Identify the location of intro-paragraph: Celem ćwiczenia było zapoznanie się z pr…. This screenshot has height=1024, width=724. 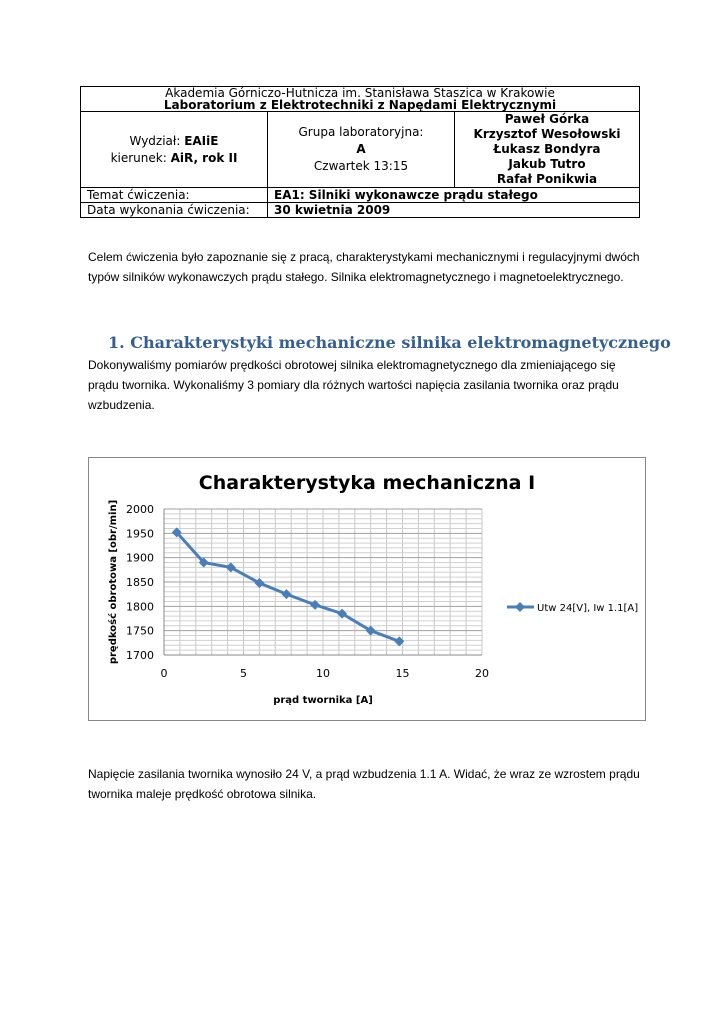
(364, 267).